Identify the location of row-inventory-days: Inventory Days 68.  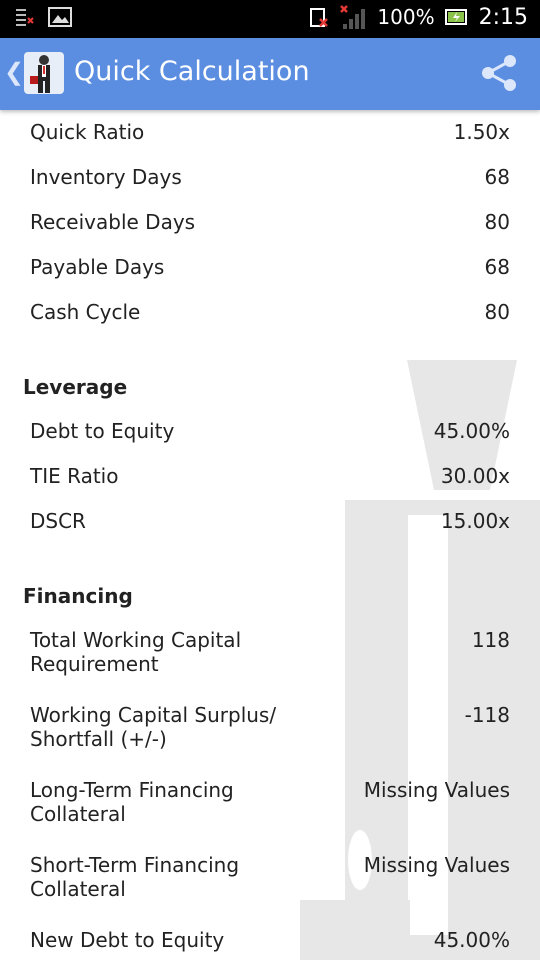
(270, 177).